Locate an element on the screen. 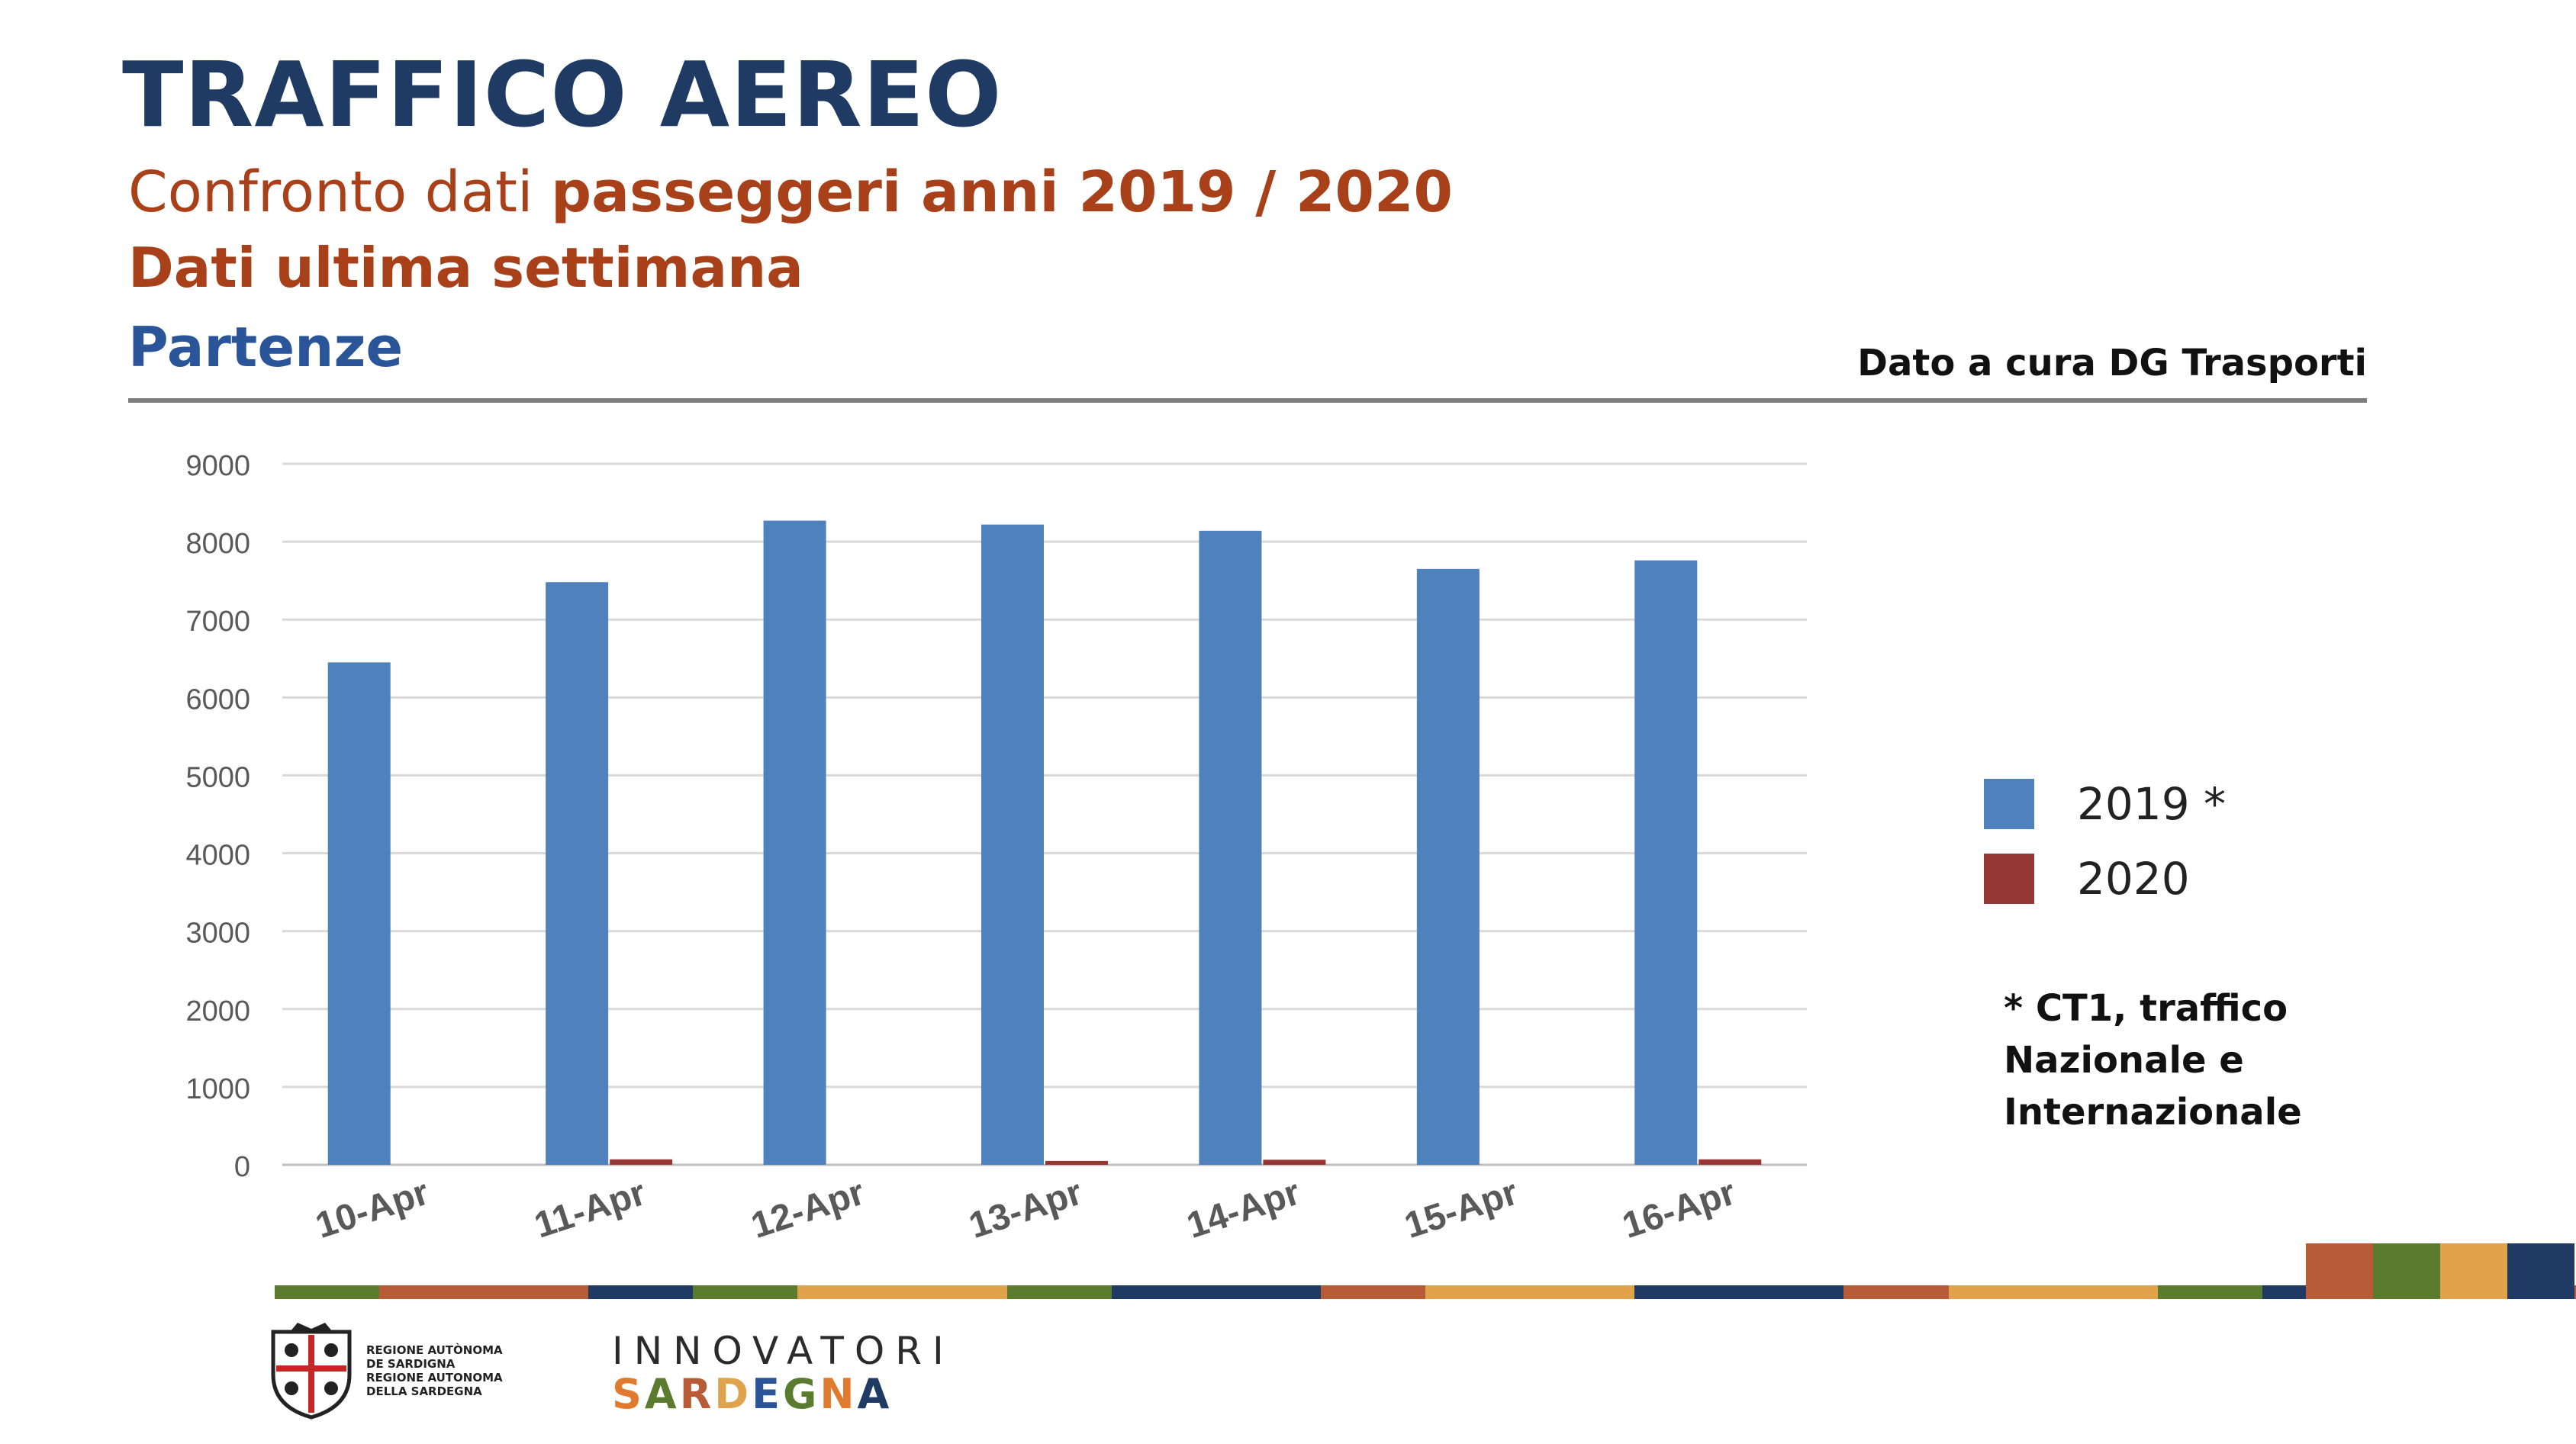 The height and width of the screenshot is (1444, 2576). header-divider is located at coordinates (1247, 400).